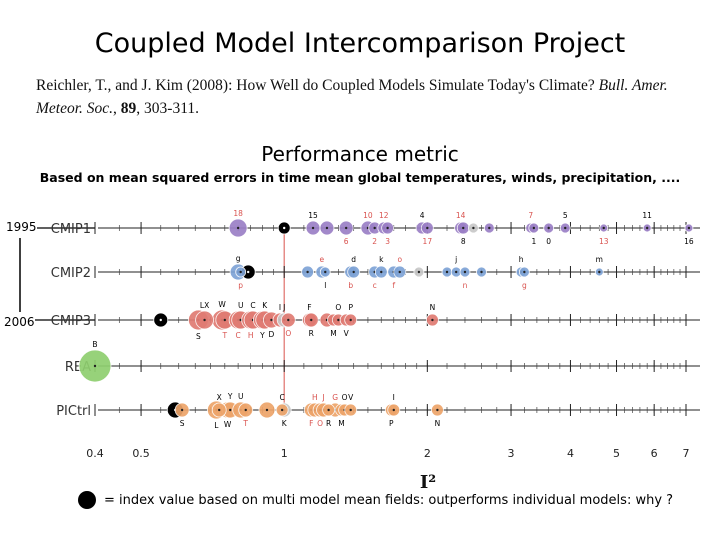 Image resolution: width=720 pixels, height=540 pixels. I want to click on data-point-label: 17, so click(428, 241).